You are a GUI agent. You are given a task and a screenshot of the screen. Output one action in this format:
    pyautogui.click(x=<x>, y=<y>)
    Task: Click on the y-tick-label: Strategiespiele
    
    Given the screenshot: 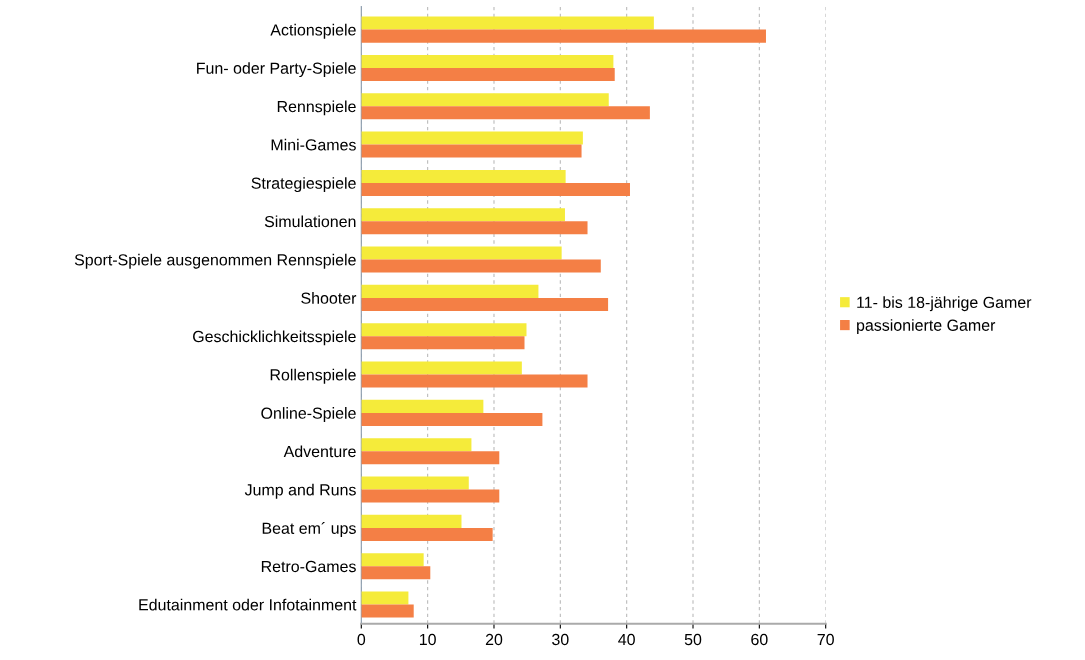 What is the action you would take?
    pyautogui.click(x=303, y=185)
    